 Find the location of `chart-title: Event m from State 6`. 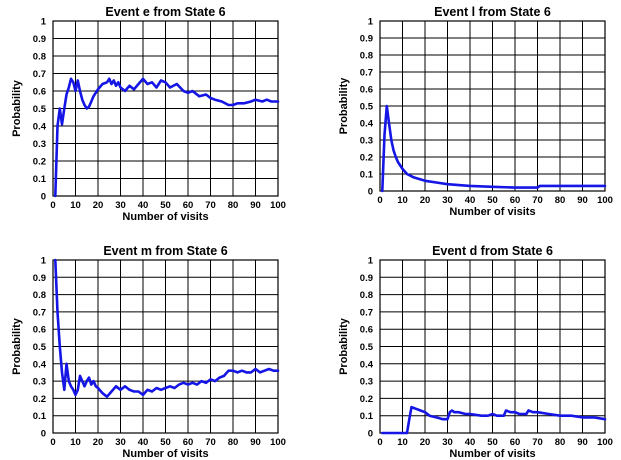

chart-title: Event m from State 6 is located at coordinates (165, 251).